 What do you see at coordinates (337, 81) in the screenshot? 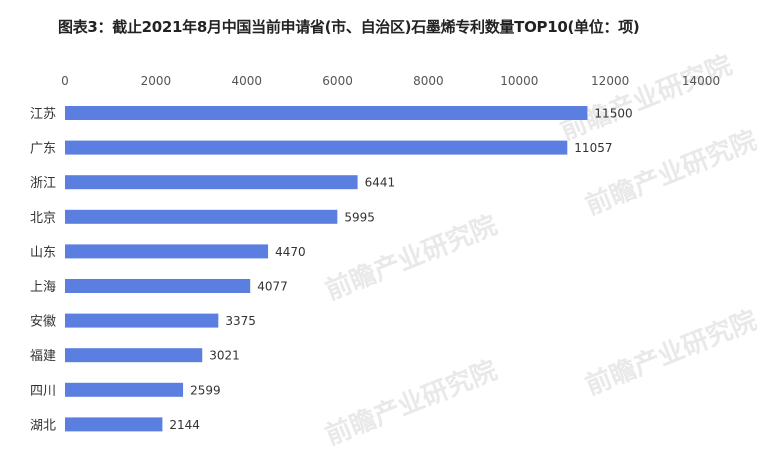
I see `x-tick-label: 6000` at bounding box center [337, 81].